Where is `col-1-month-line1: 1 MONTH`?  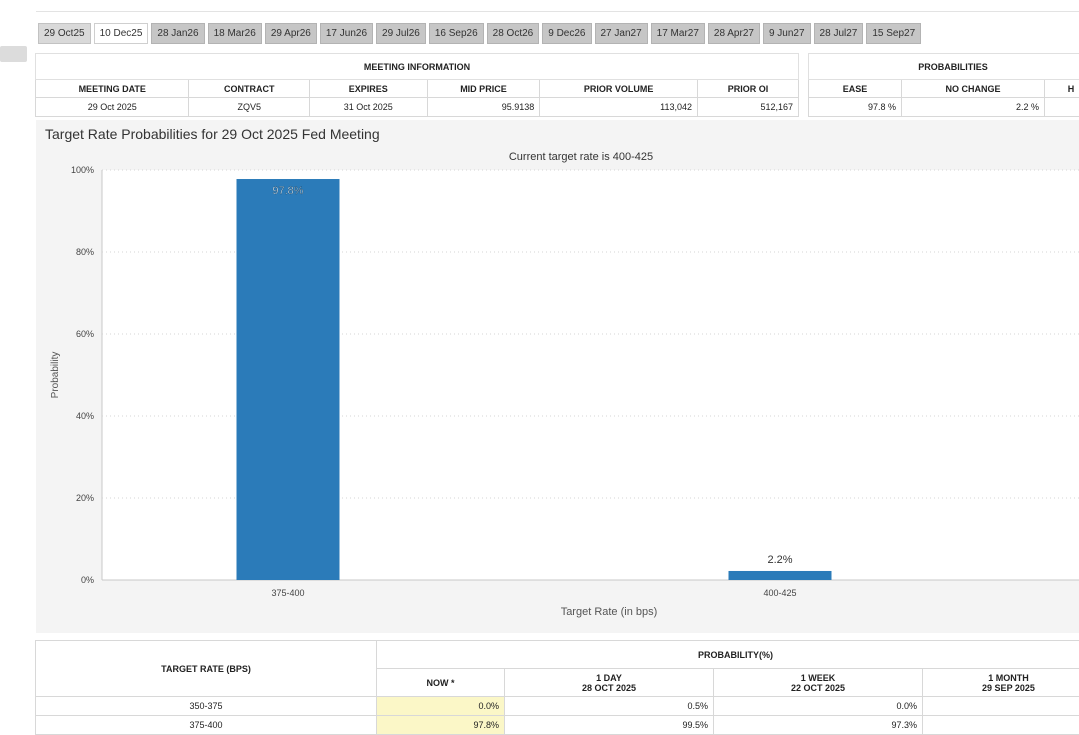 col-1-month-line1: 1 MONTH is located at coordinates (1008, 678).